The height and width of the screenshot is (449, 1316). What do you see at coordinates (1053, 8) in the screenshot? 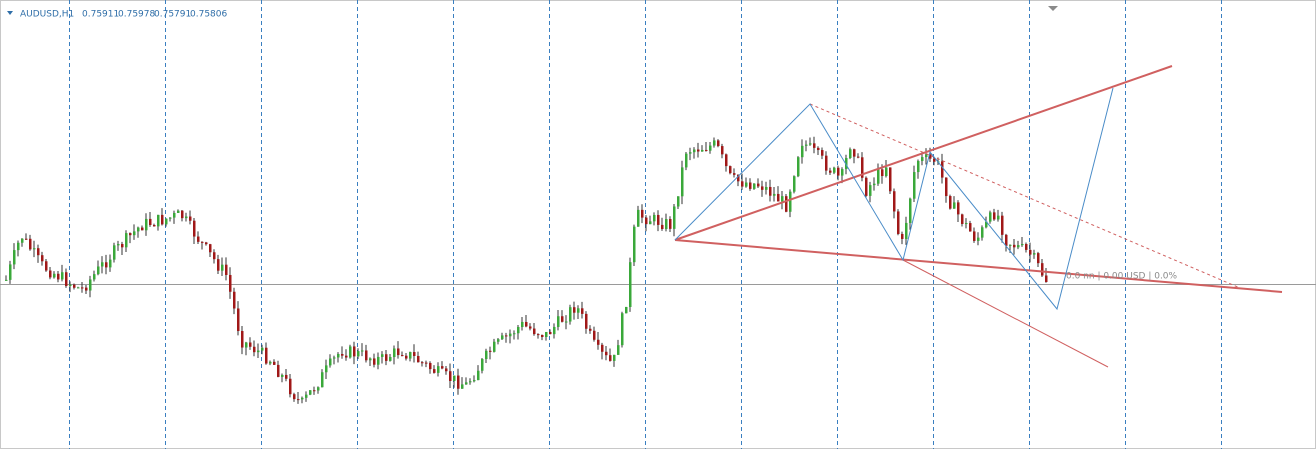
I see `shift-marker` at bounding box center [1053, 8].